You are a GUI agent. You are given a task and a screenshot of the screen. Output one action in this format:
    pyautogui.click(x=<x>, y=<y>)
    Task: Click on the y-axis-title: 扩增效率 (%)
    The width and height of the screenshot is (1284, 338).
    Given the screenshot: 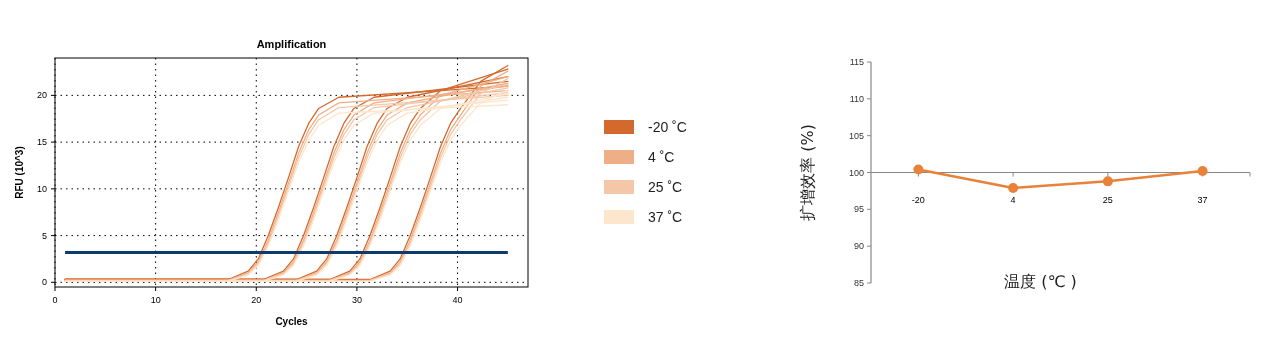 What is the action you would take?
    pyautogui.click(x=807, y=172)
    